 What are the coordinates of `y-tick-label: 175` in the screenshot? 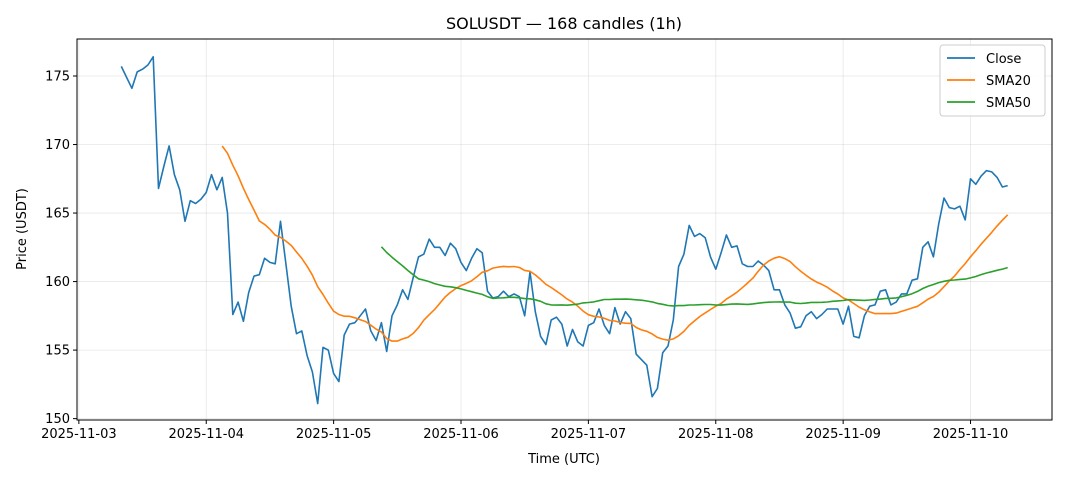 It's located at (57, 77).